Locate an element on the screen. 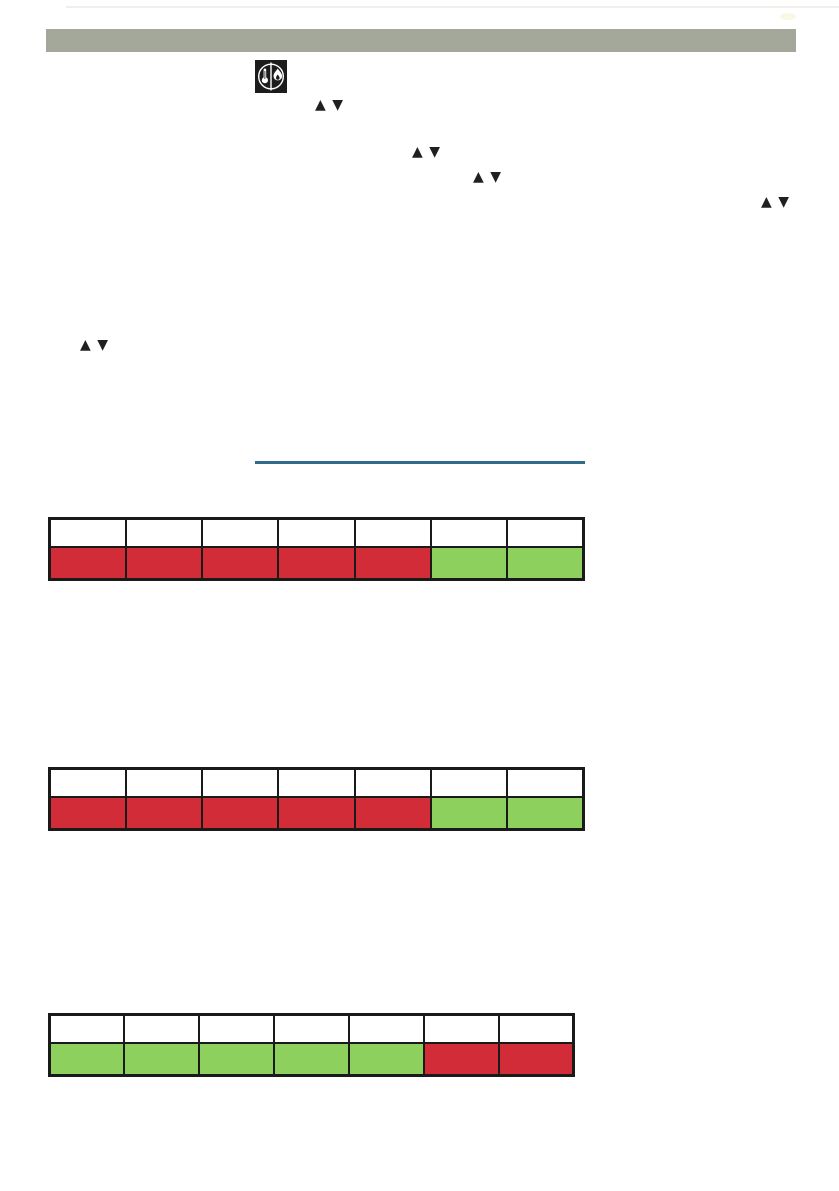 The width and height of the screenshot is (839, 1191). updown-arrows-1: ▲ ▼ is located at coordinates (329, 105).